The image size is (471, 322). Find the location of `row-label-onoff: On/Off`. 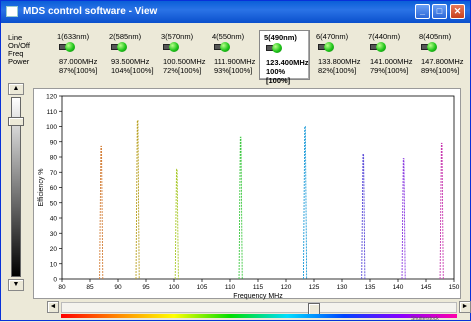

row-label-onoff: On/Off is located at coordinates (19, 45).